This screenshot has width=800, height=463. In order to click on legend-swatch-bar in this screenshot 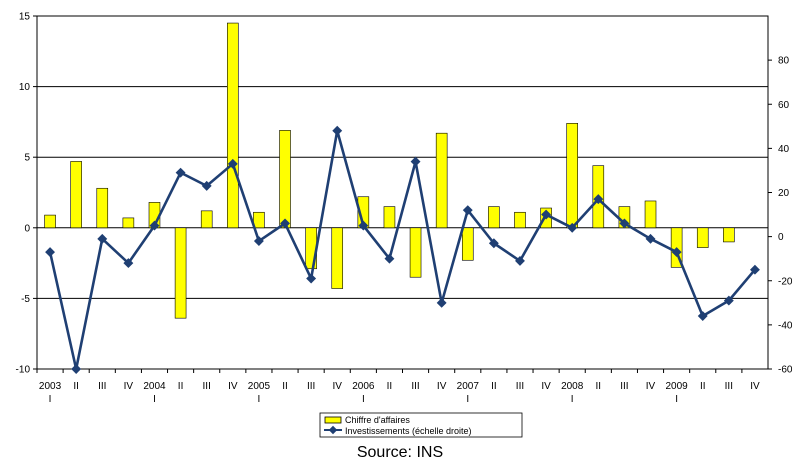, I will do `click(333, 420)`.